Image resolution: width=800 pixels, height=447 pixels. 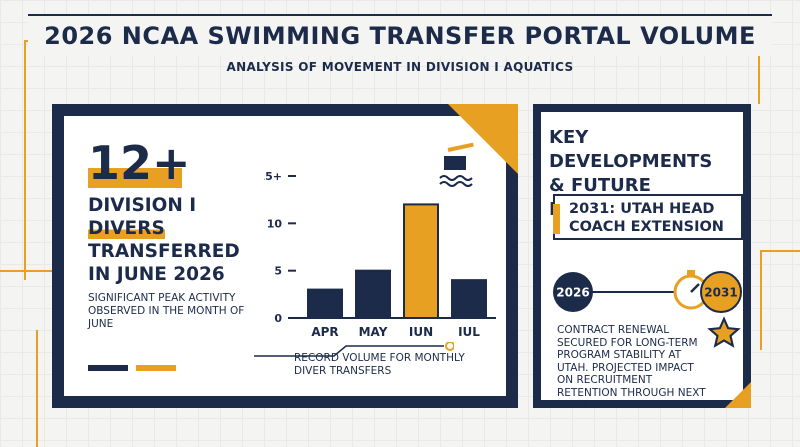 What do you see at coordinates (373, 294) in the screenshot?
I see `bar-may` at bounding box center [373, 294].